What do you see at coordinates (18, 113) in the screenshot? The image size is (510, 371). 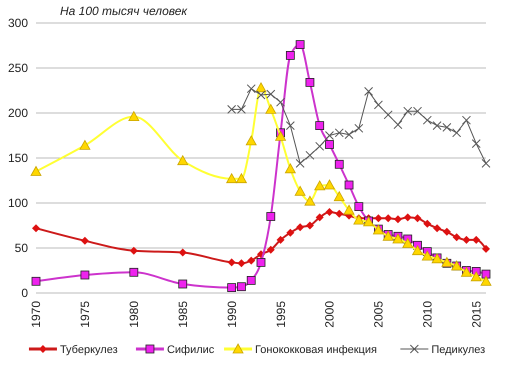 I see `y-tick-label: 200` at bounding box center [18, 113].